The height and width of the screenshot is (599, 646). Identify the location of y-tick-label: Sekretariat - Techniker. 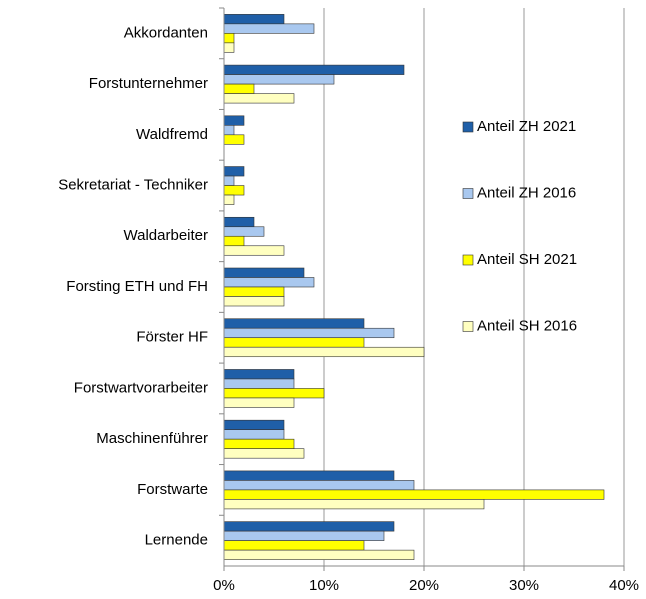
(133, 185).